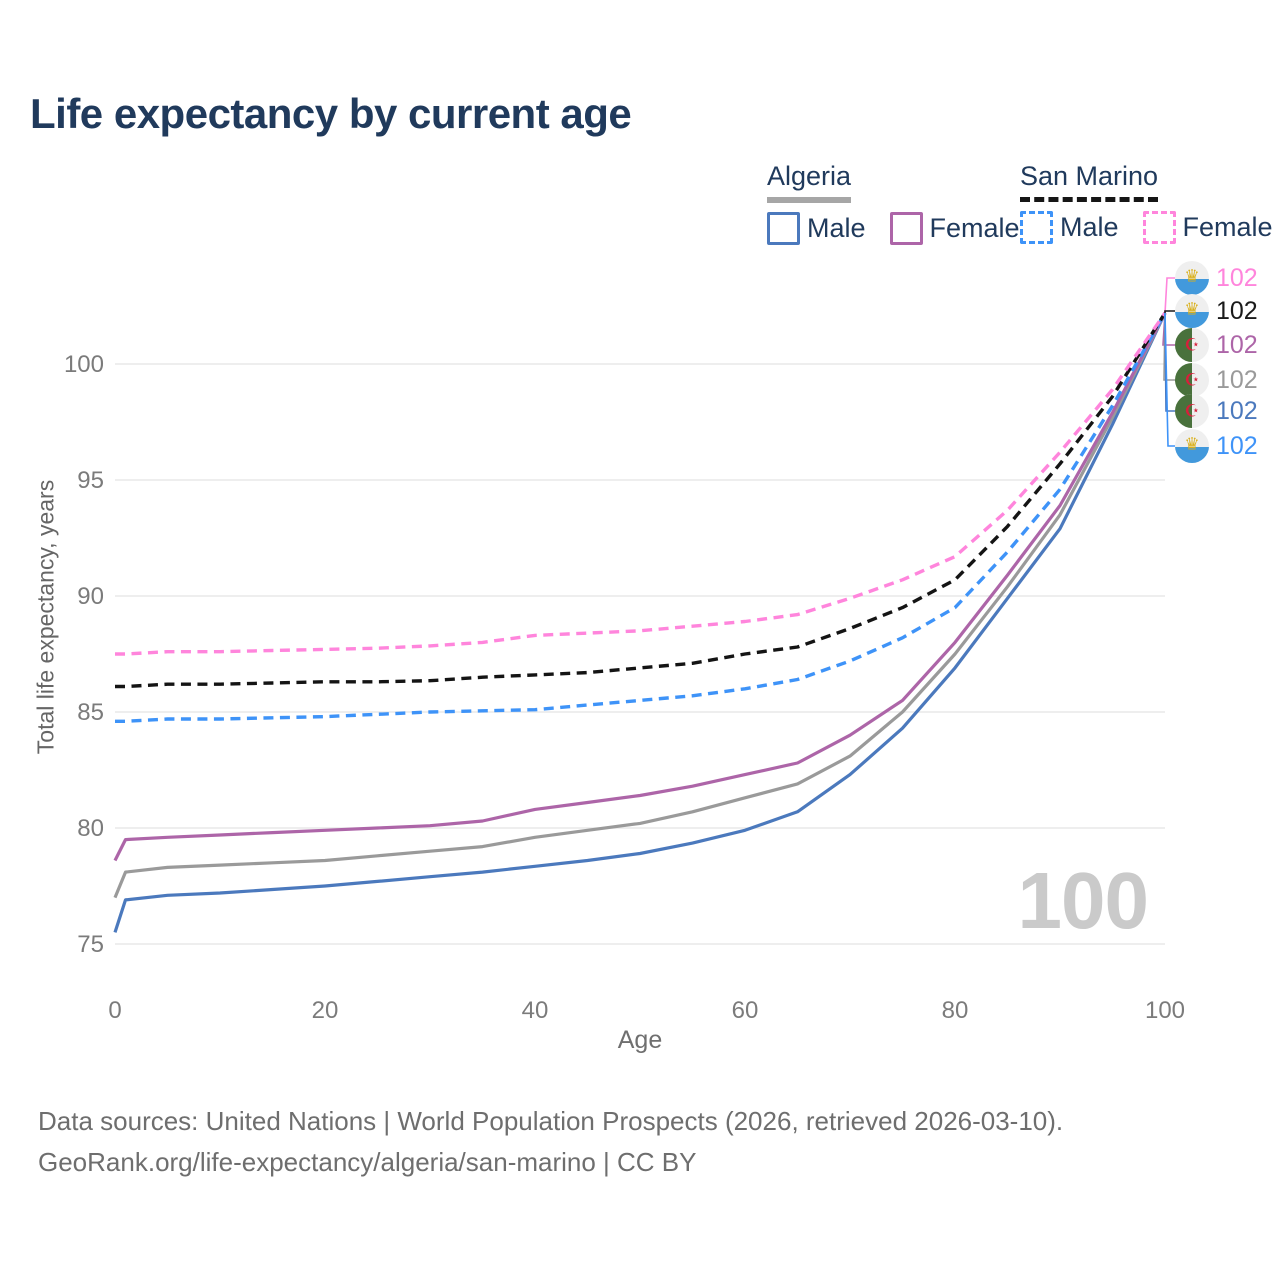 This screenshot has height=1280, width=1280. What do you see at coordinates (90, 712) in the screenshot?
I see `y-tick-label: 85` at bounding box center [90, 712].